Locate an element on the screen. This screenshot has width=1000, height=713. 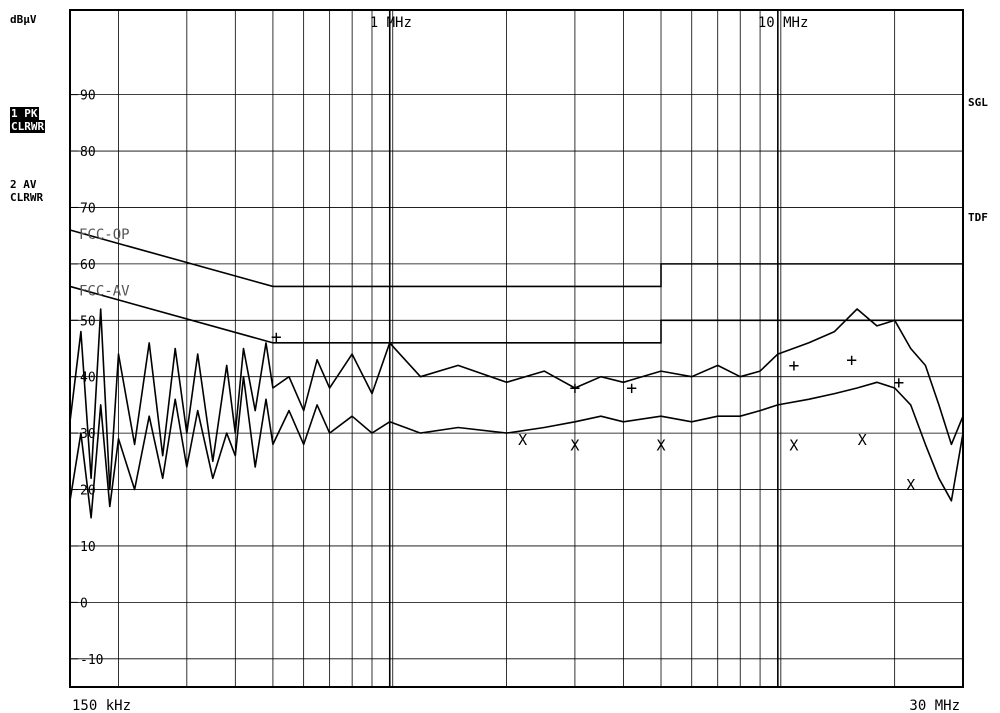
sgl-label: SGL is located at coordinates (978, 102).